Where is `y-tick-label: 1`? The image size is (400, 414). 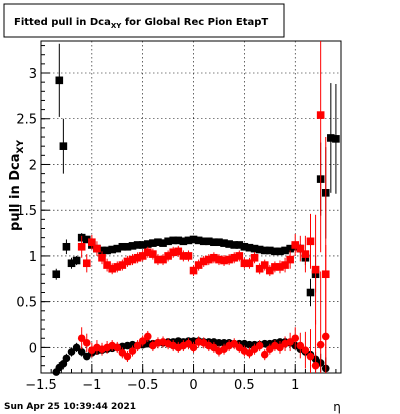
y-tick-label: 1 is located at coordinates (33, 257).